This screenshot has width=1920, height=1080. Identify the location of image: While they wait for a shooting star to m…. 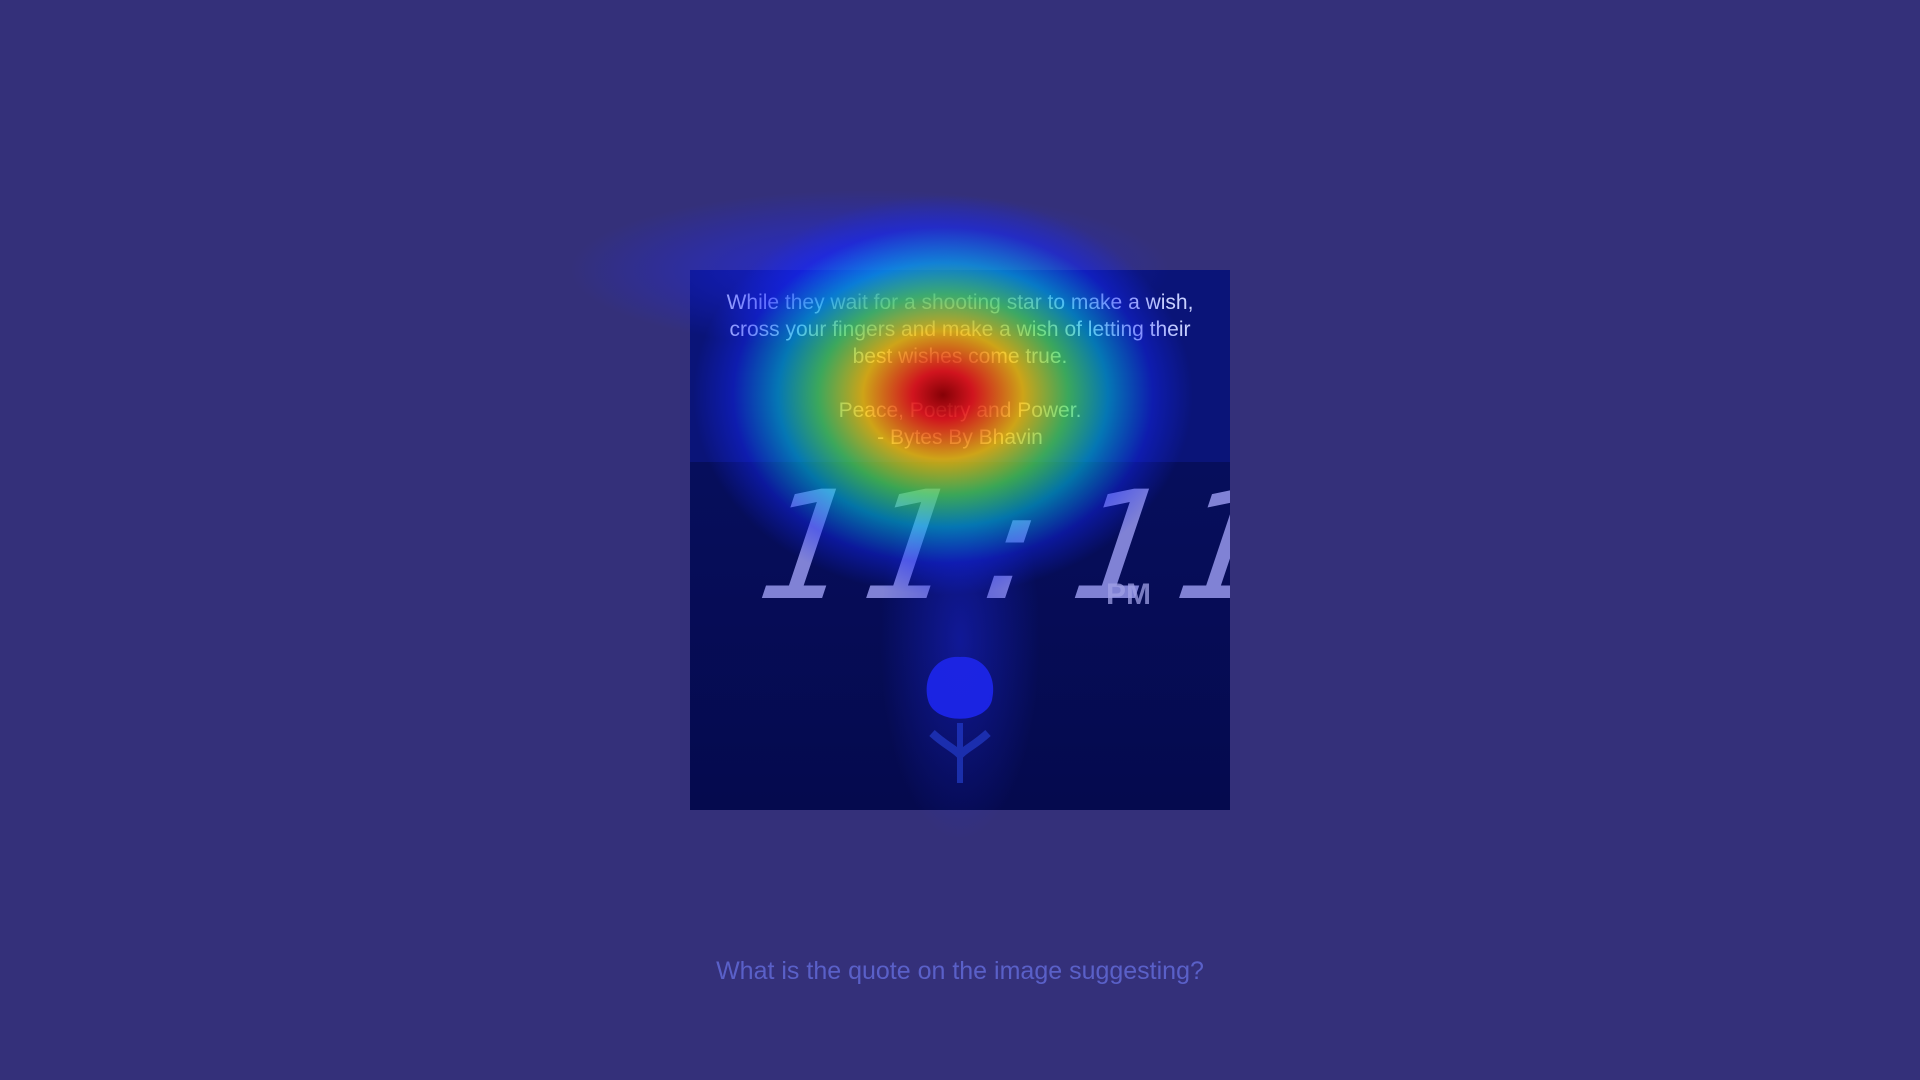
(960, 540).